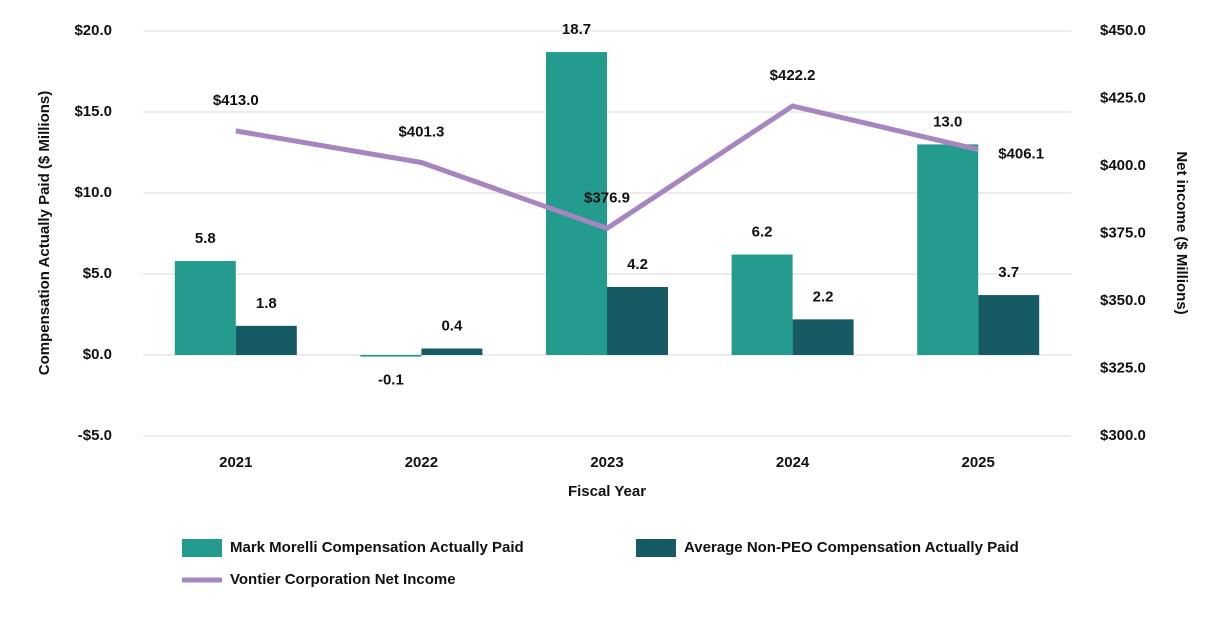  What do you see at coordinates (606, 462) in the screenshot?
I see `x-tick-label: 2023` at bounding box center [606, 462].